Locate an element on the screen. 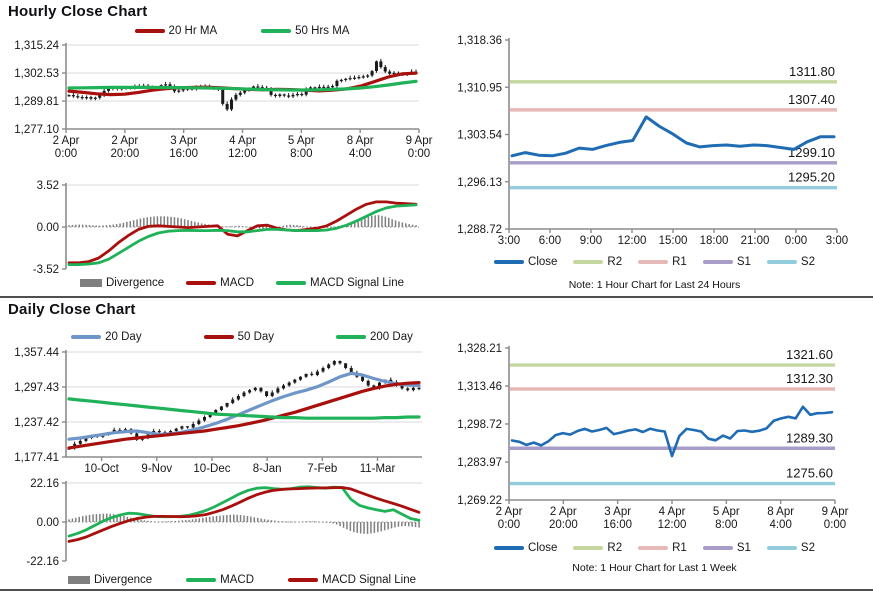  y-tick-label: 1,177.41 is located at coordinates (36, 458).